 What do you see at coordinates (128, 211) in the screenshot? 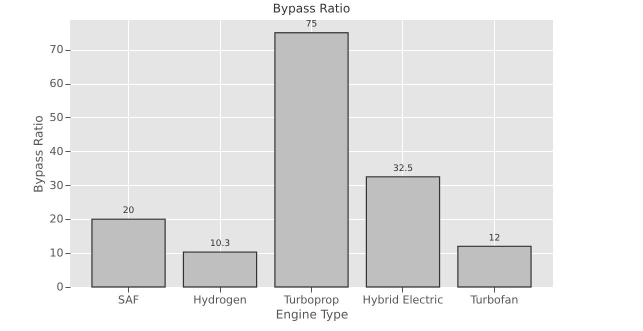
I see `data-label: 20` at bounding box center [128, 211].